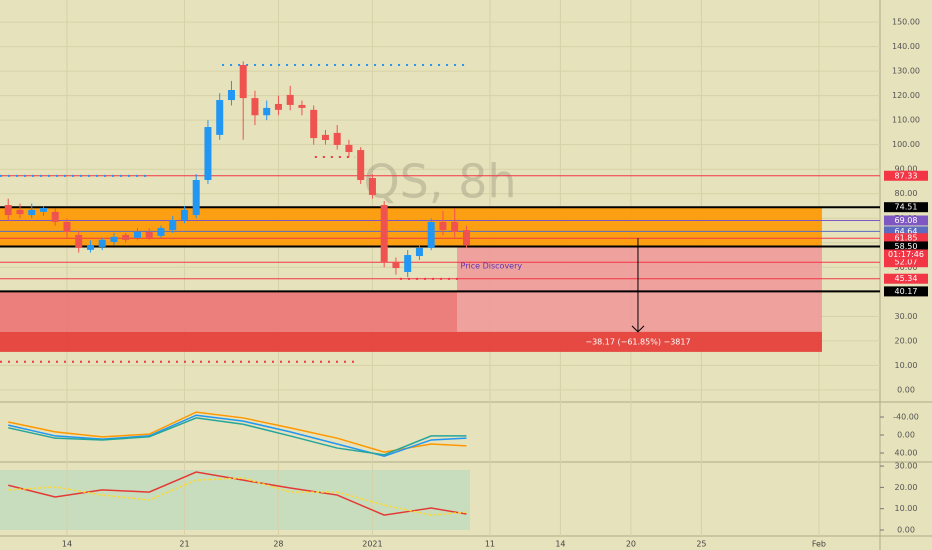 This screenshot has width=932, height=550. I want to click on level-label: 74.51, so click(906, 207).